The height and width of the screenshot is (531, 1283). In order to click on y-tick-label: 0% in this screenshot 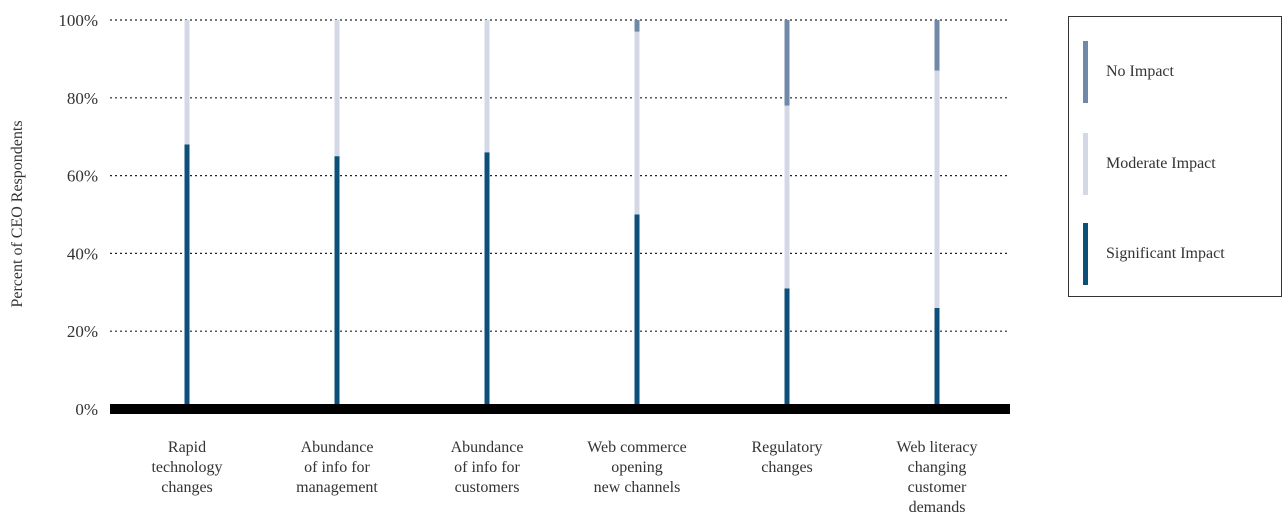, I will do `click(86, 409)`.